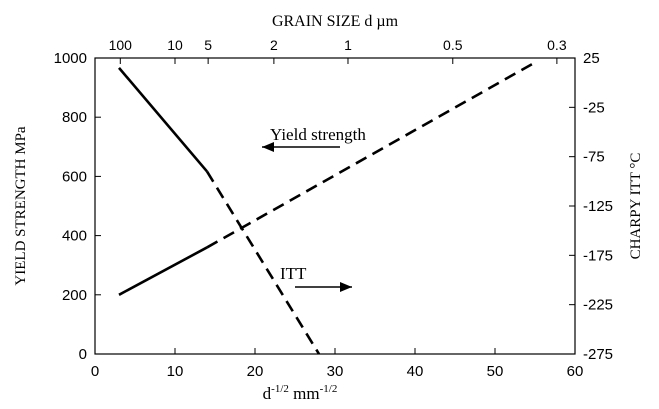  Describe the element at coordinates (74, 236) in the screenshot. I see `y-left-tick-label: 400` at that location.